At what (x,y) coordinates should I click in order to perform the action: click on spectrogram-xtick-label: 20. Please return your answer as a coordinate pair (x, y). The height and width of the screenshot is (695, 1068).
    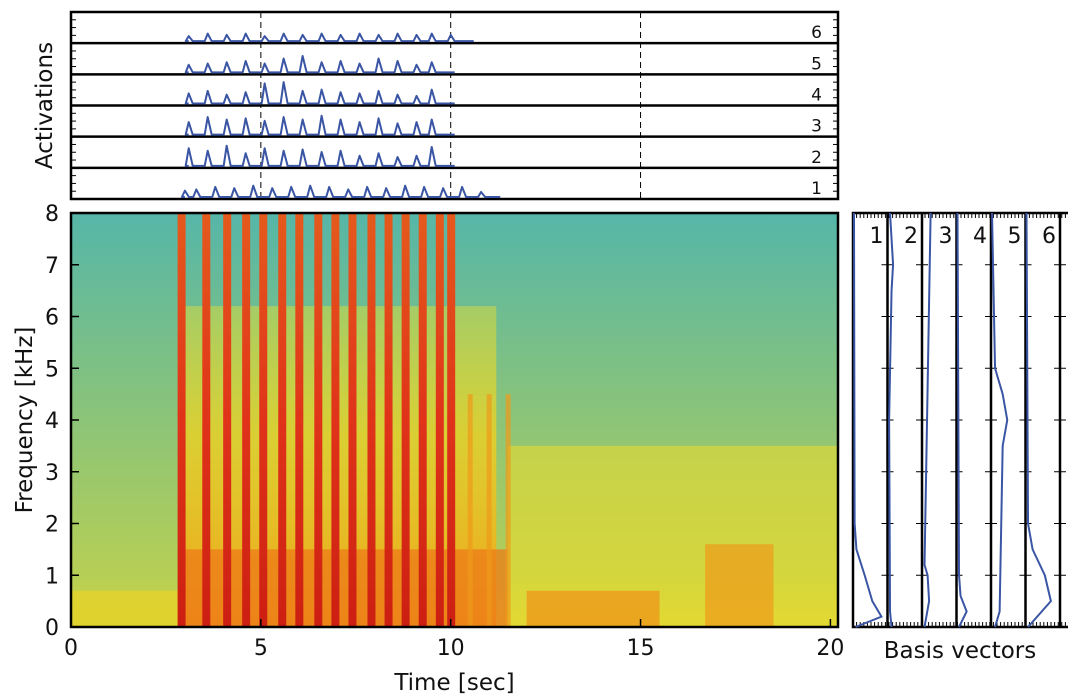
    Looking at the image, I should click on (830, 648).